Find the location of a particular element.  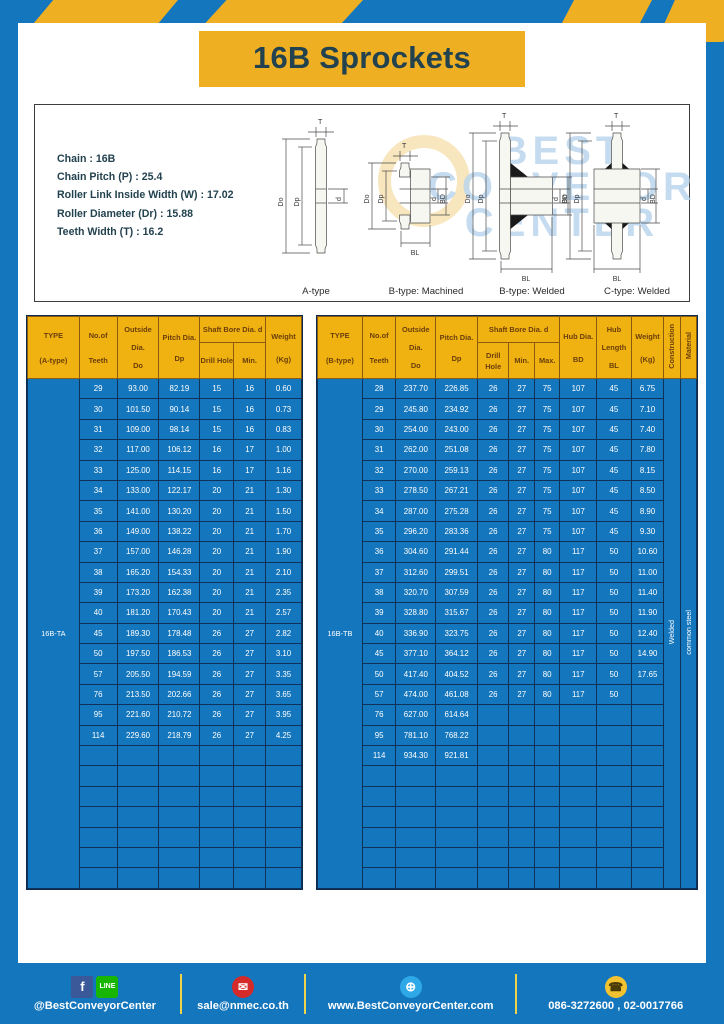

cell-drill: 15 is located at coordinates (217, 409).